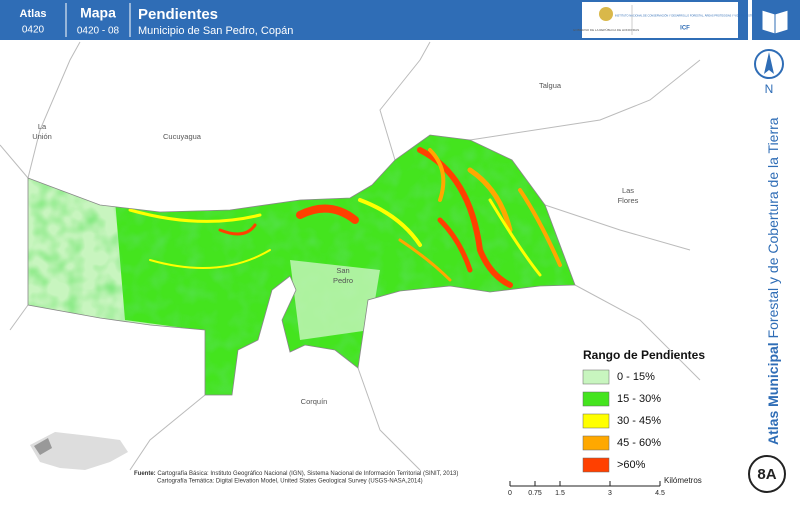 The width and height of the screenshot is (800, 505). Describe the element at coordinates (342, 270) in the screenshot. I see `place-label: San` at that location.